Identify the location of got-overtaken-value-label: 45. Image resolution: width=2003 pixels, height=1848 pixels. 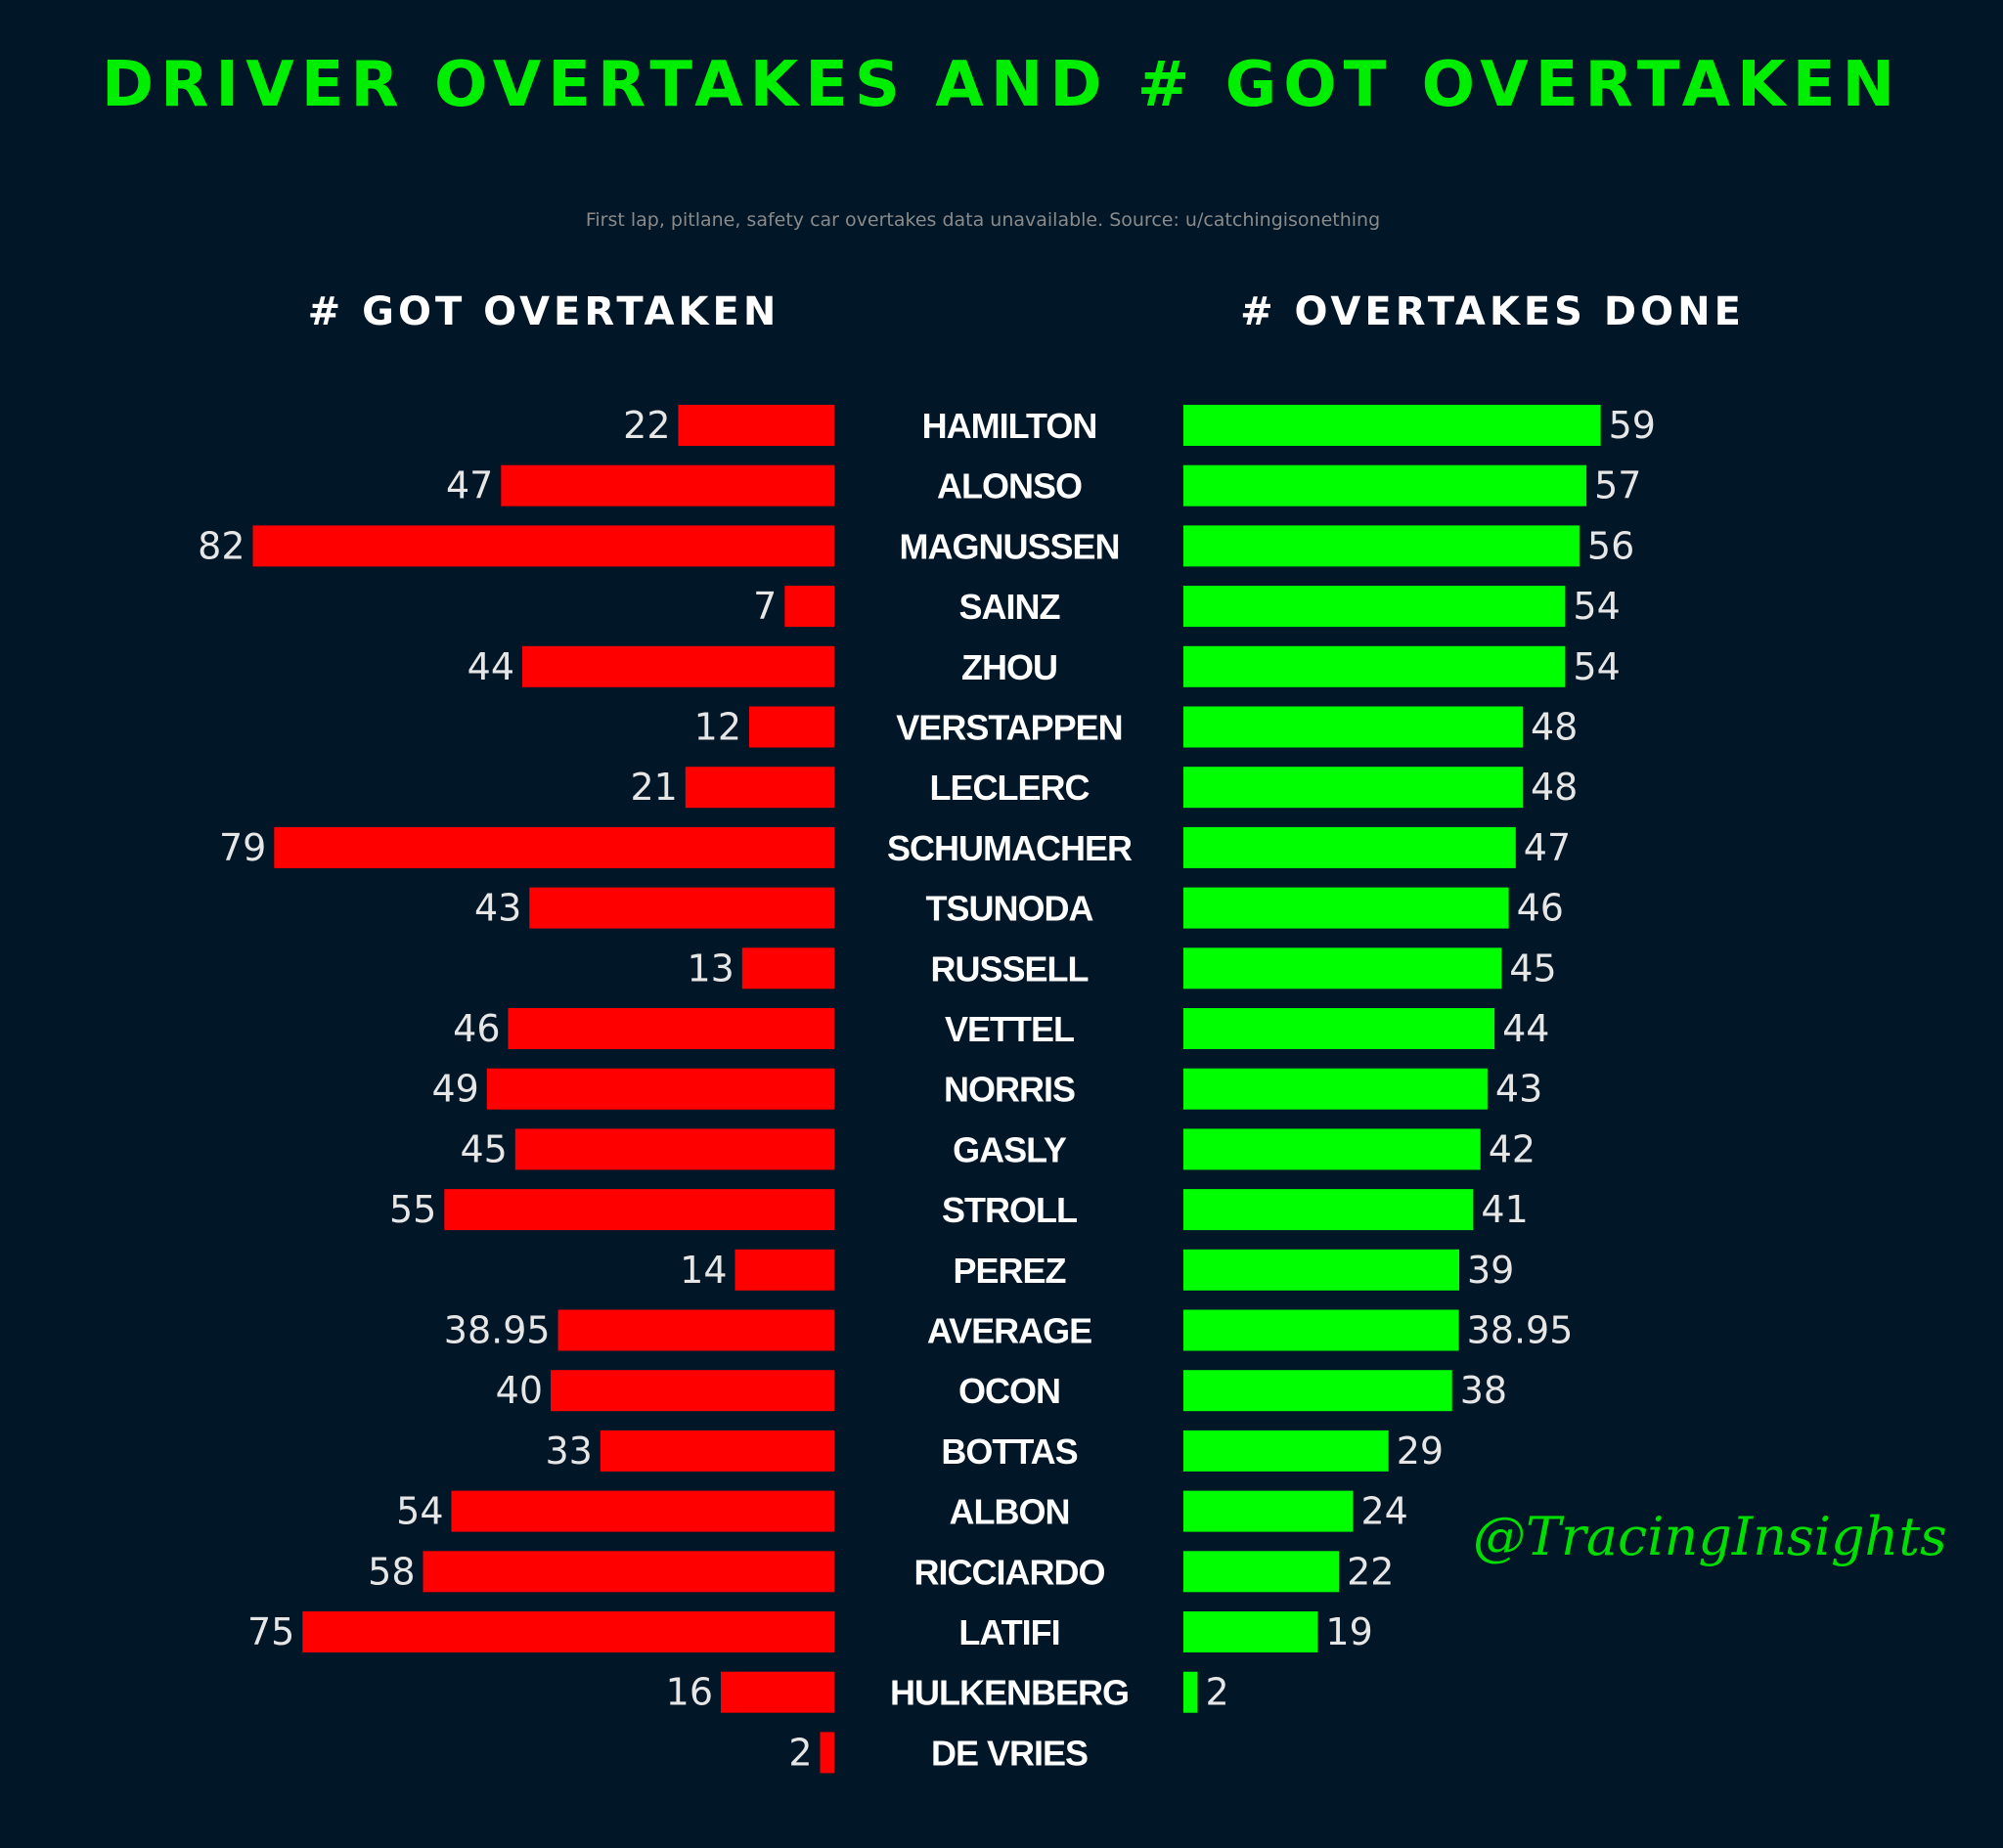
(484, 1148).